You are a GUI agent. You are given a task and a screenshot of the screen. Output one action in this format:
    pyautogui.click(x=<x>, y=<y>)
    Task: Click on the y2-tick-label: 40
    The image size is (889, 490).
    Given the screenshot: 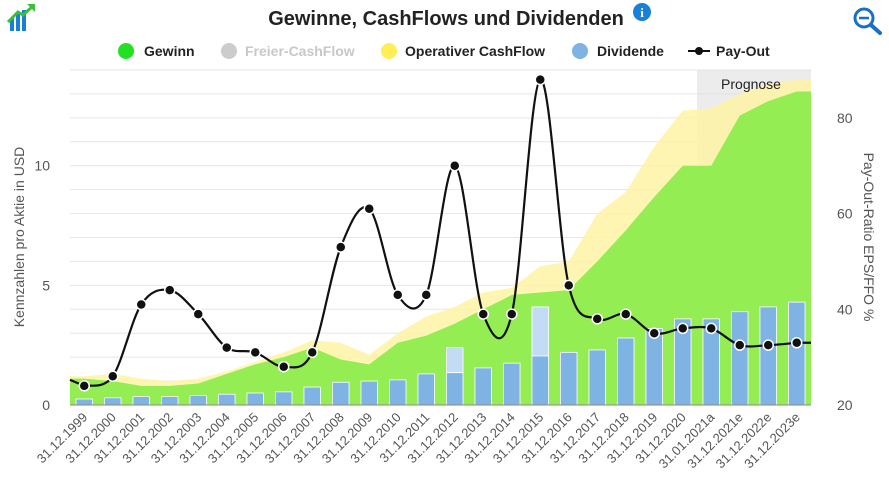 What is the action you would take?
    pyautogui.click(x=845, y=309)
    